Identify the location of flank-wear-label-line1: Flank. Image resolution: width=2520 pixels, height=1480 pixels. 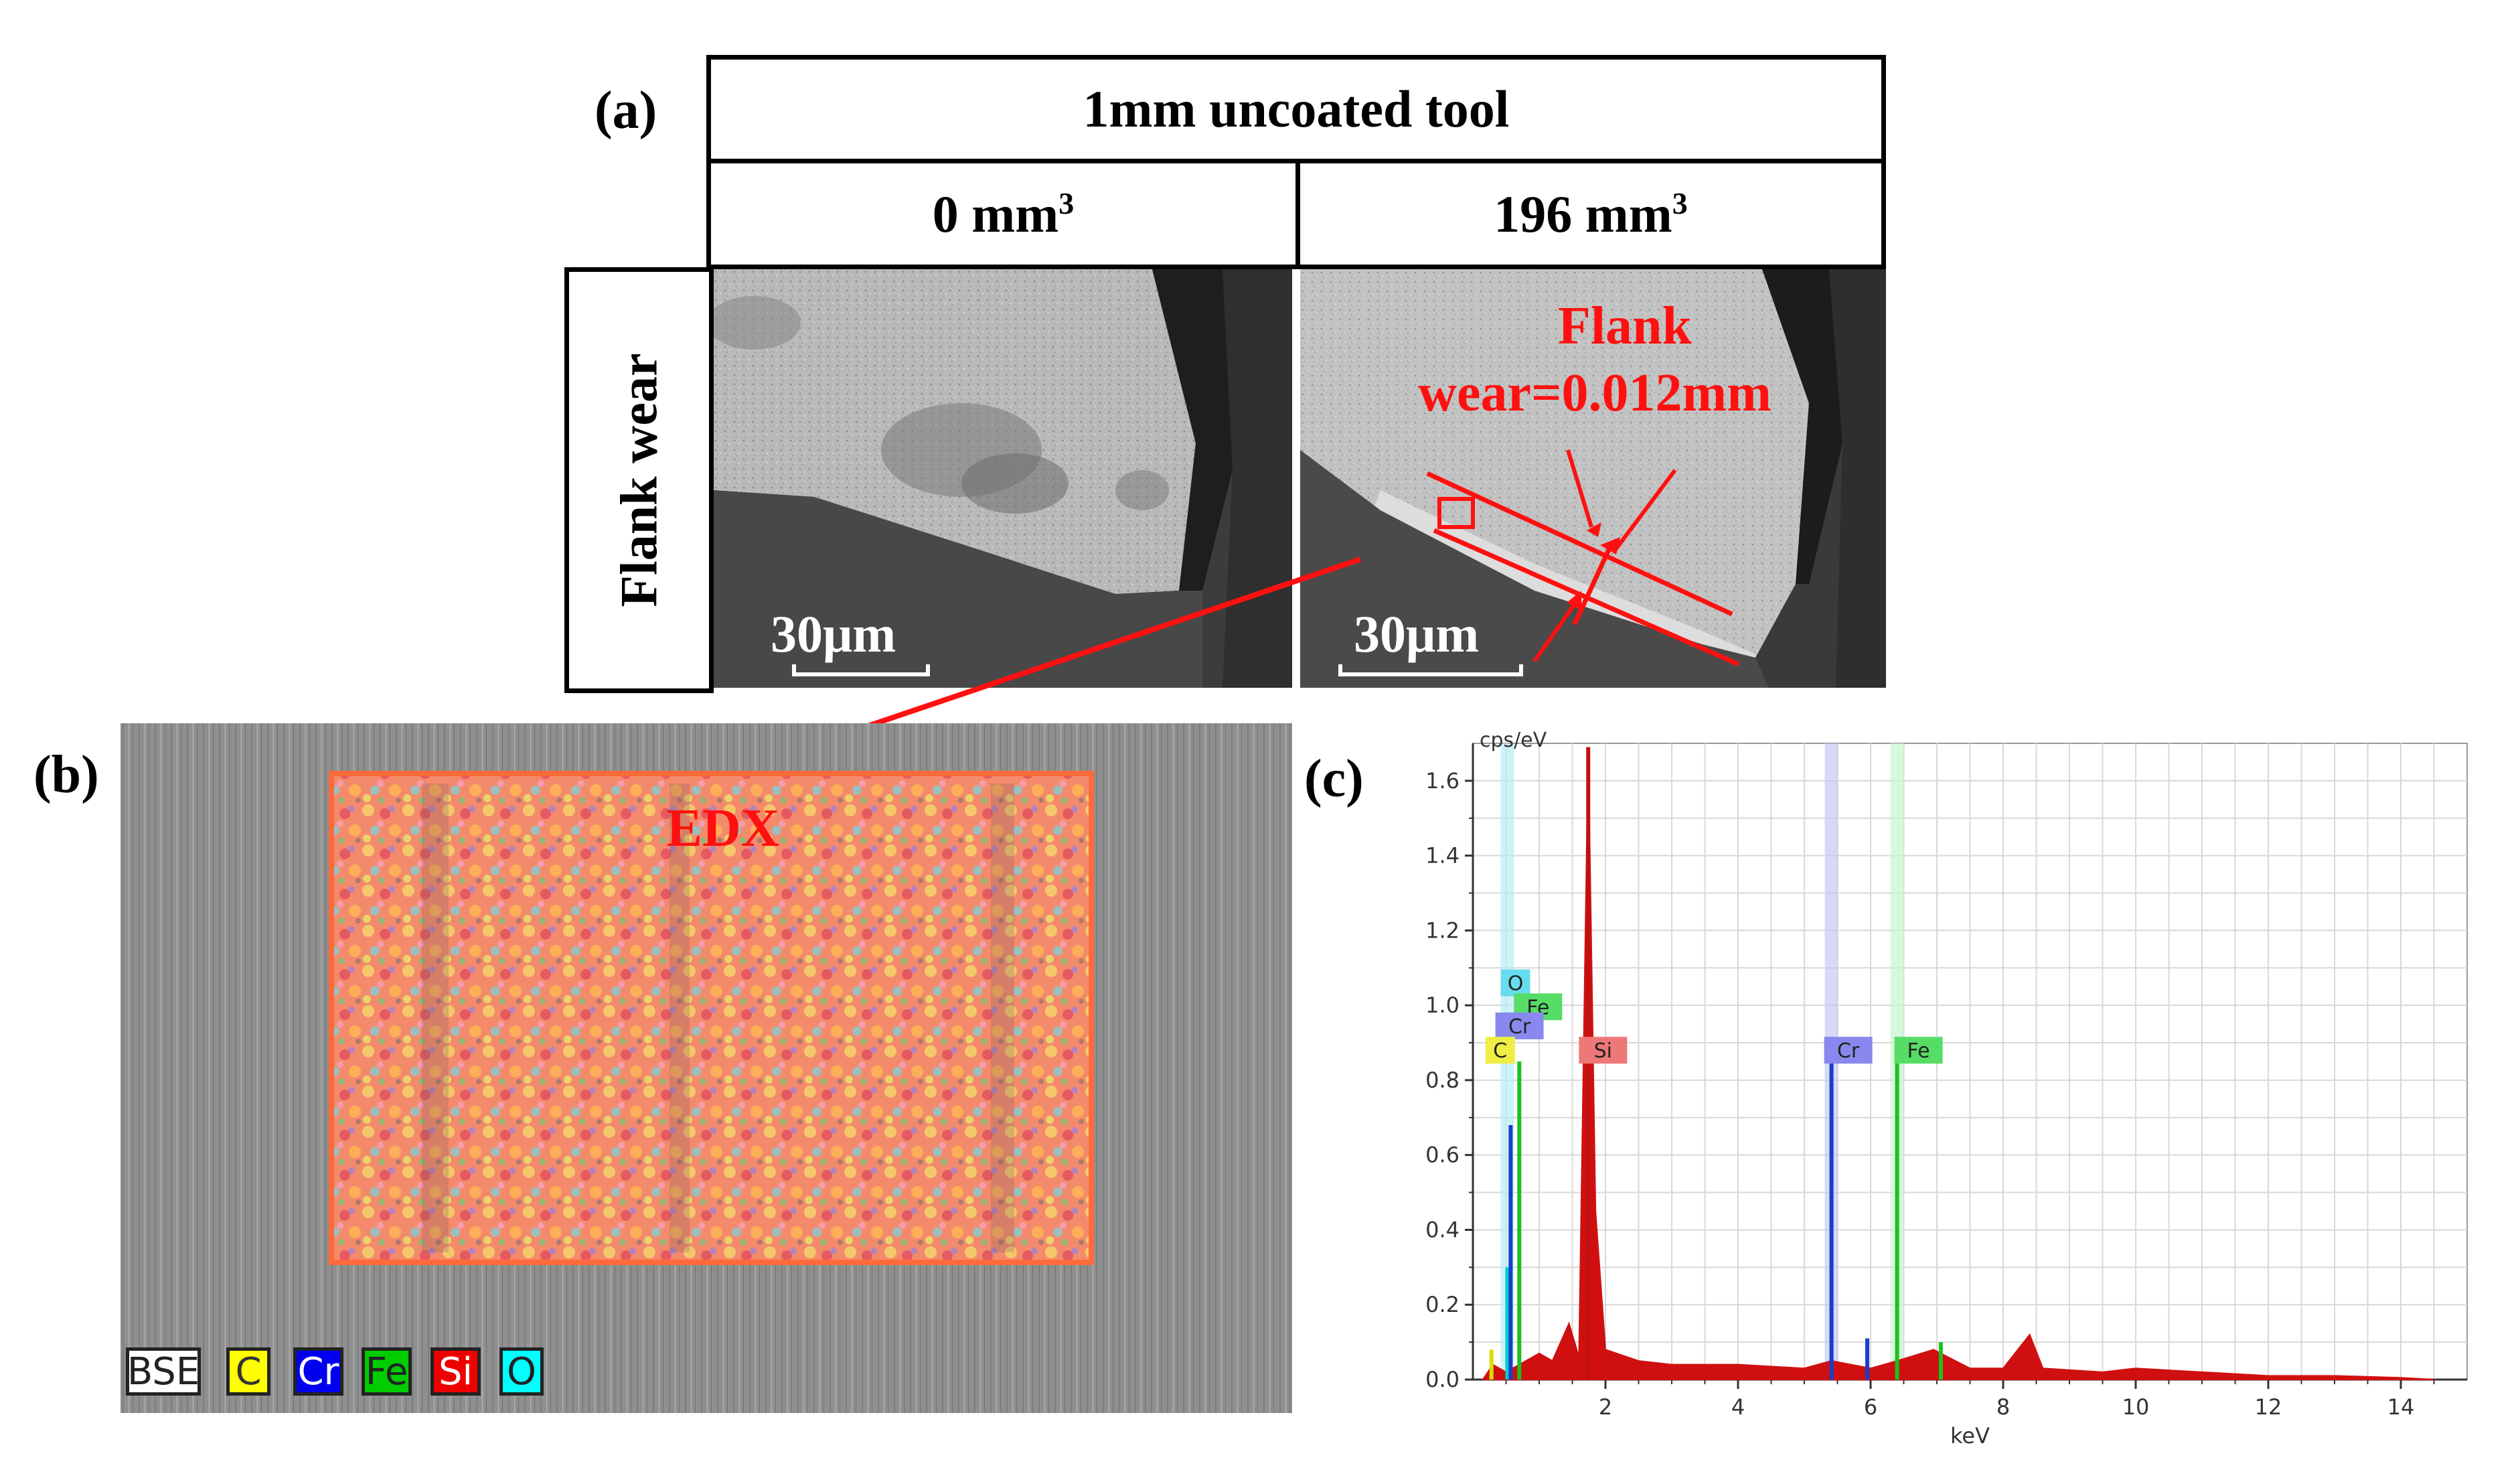
(1624, 326).